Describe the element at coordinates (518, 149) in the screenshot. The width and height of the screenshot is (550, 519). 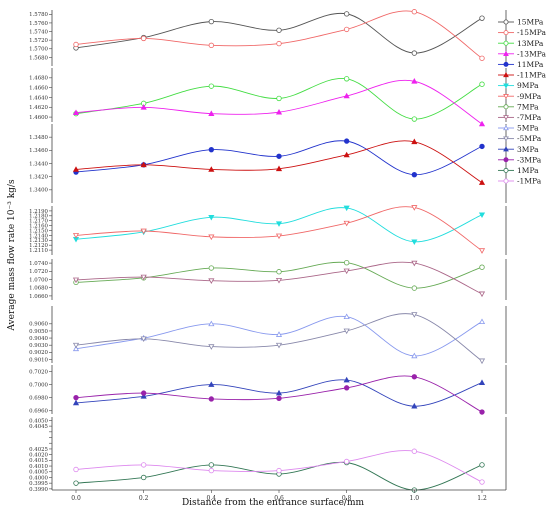
I see `legend-item-3MPa: 3MPa` at that location.